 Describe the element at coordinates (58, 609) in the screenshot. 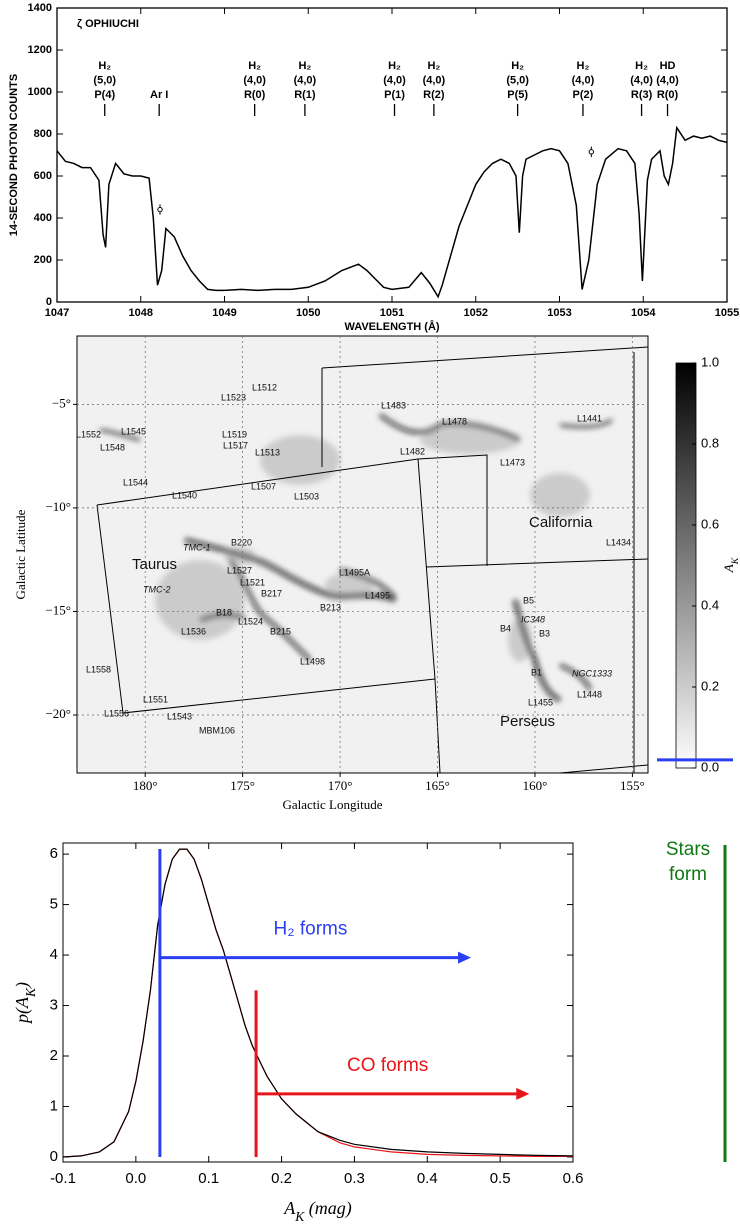

I see `y-tick-label: −15°` at that location.